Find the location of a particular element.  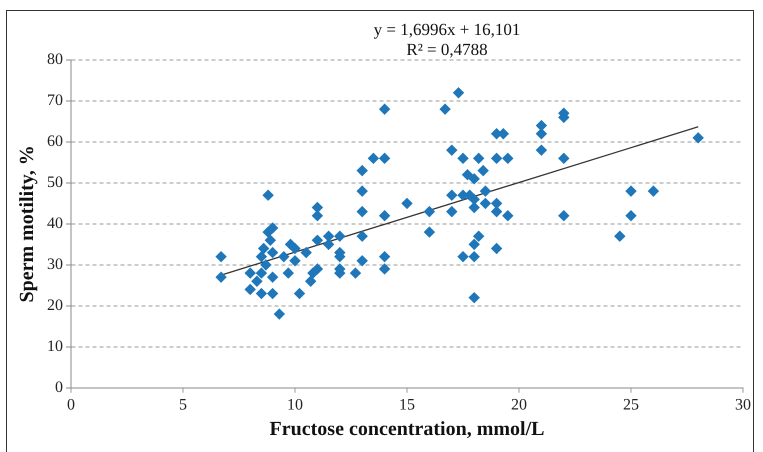

y-tick-label: 40 is located at coordinates (55, 223).